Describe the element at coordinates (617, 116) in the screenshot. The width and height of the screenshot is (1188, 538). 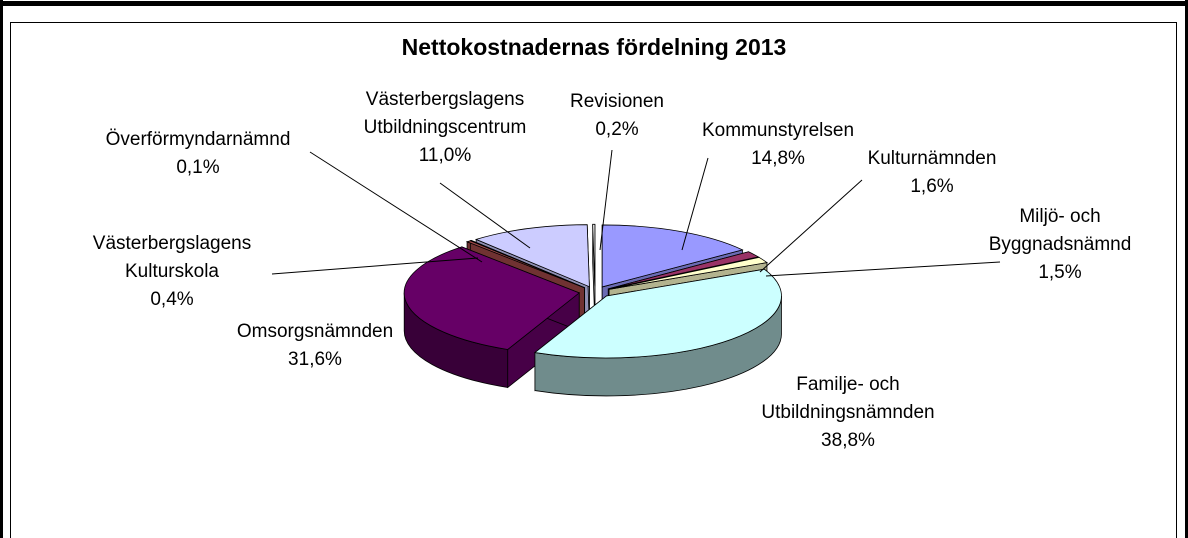
I see `slice-label: Revisionen 0,2%` at that location.